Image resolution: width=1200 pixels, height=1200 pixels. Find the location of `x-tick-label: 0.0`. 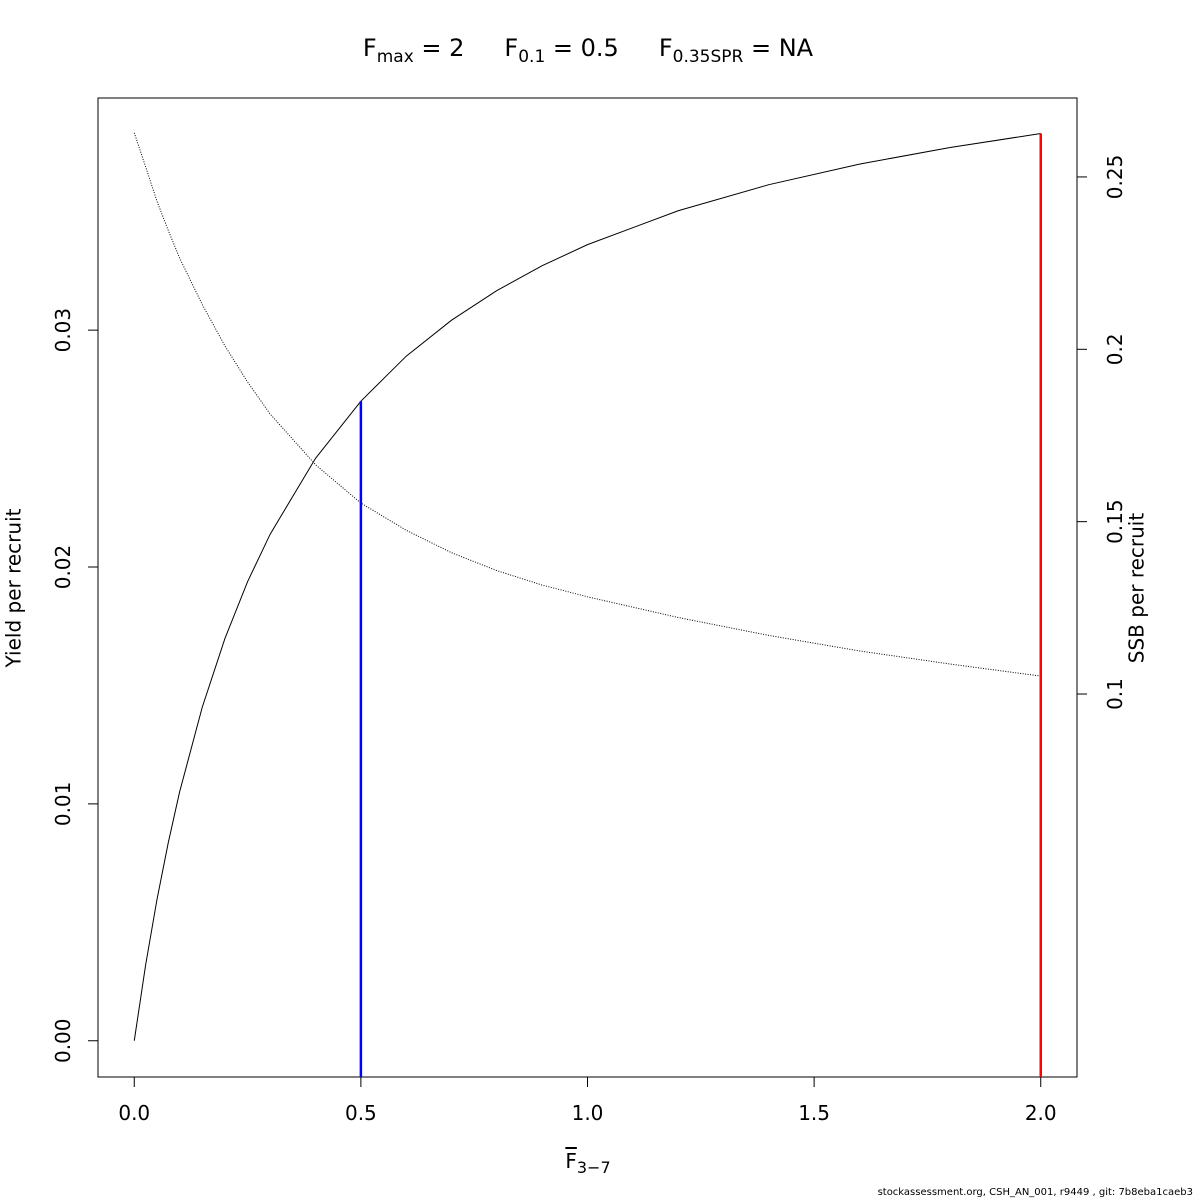

x-tick-label: 0.0 is located at coordinates (134, 1113).